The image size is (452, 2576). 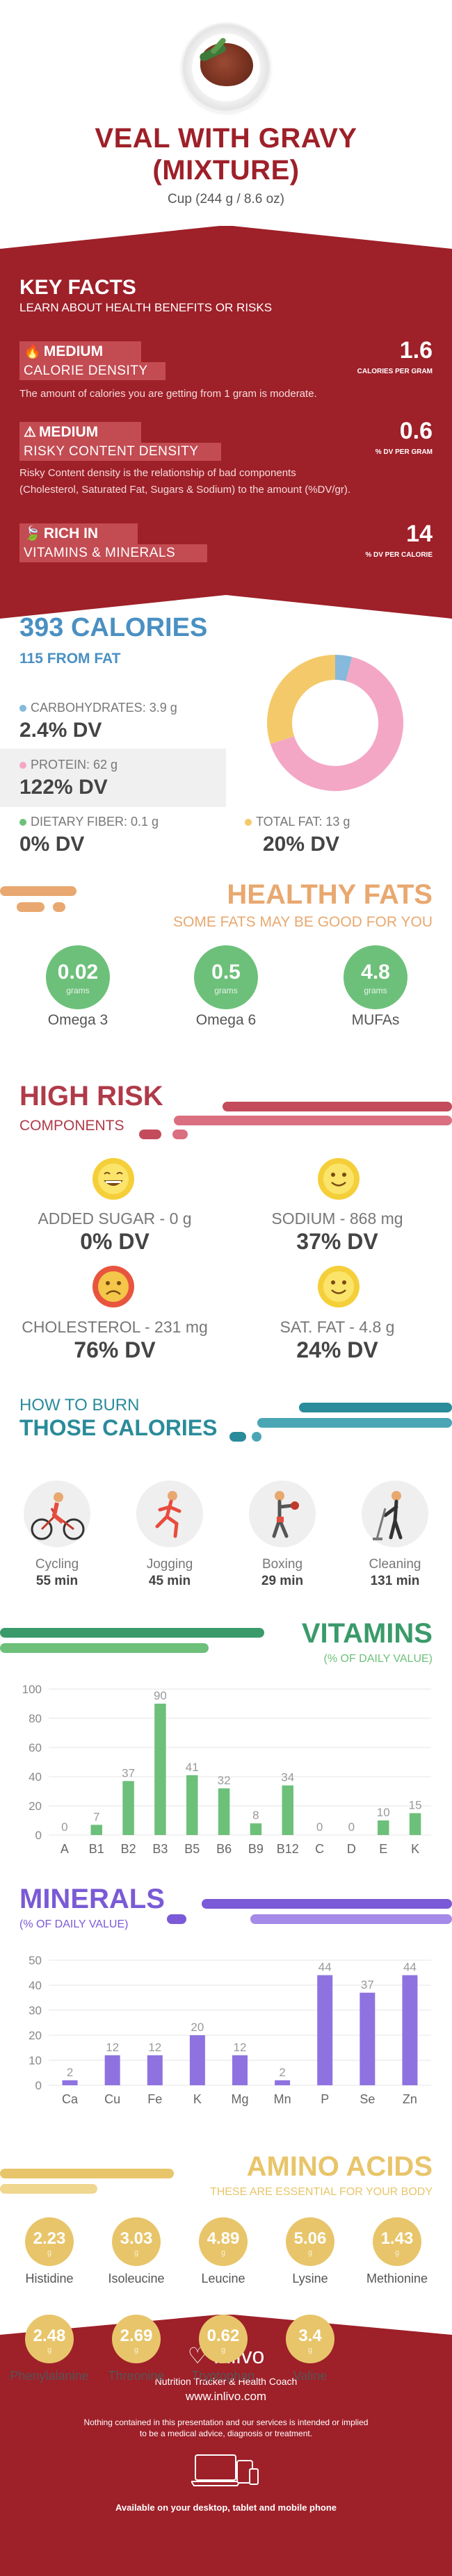 What do you see at coordinates (325, 2099) in the screenshot?
I see `x-tick-label: P` at bounding box center [325, 2099].